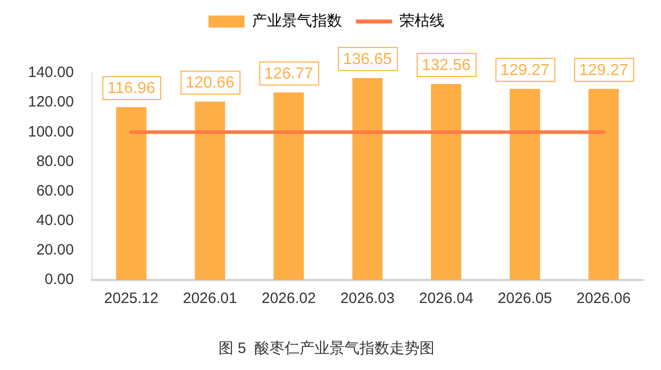  What do you see at coordinates (51, 73) in the screenshot?
I see `y-tick-label: 140.00` at bounding box center [51, 73].